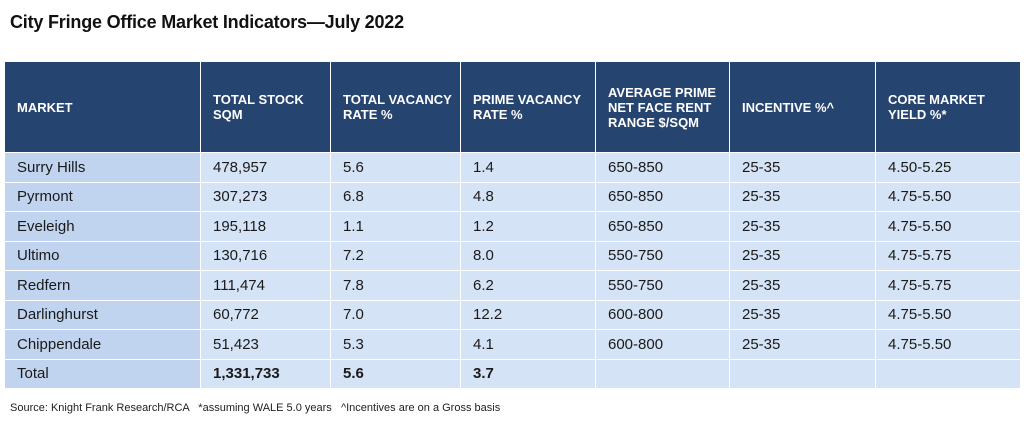  What do you see at coordinates (265, 255) in the screenshot?
I see `total-stock-cell: 130,716` at bounding box center [265, 255].